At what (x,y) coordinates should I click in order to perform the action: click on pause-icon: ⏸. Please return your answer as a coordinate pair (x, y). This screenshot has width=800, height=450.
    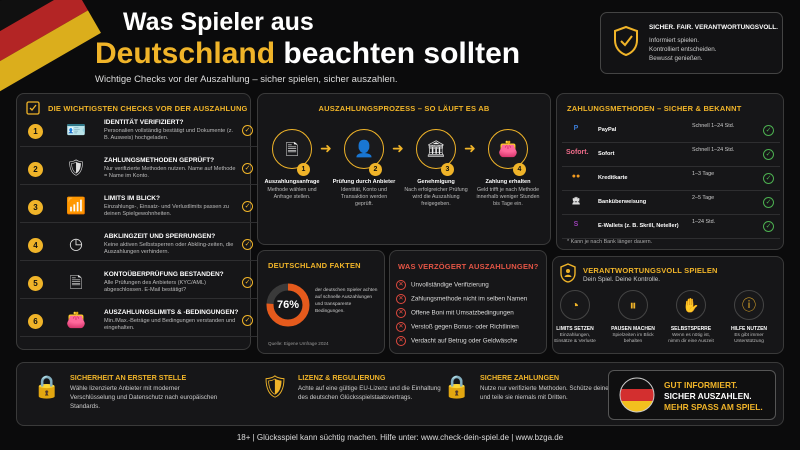
    Looking at the image, I should click on (633, 305).